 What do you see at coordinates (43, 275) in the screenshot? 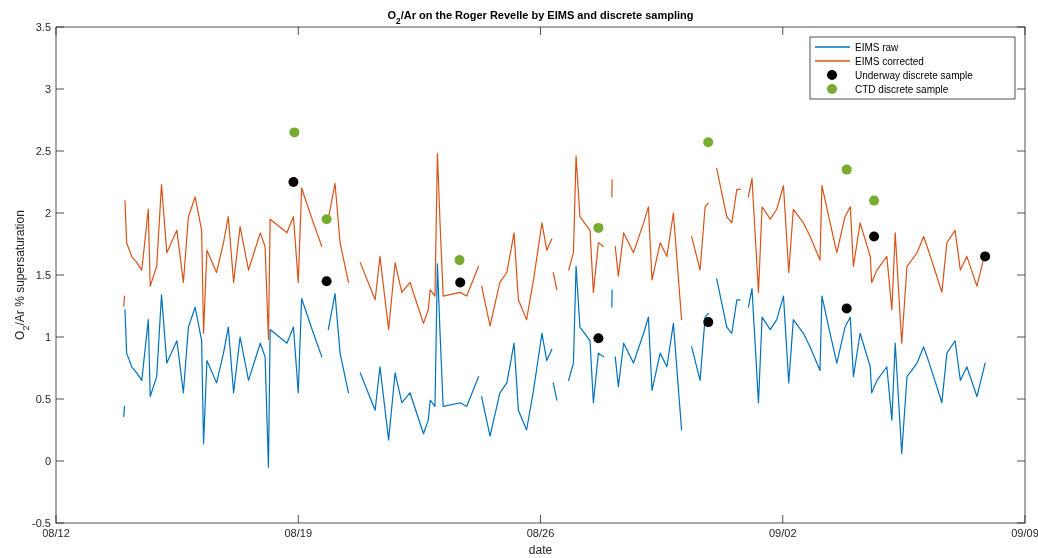
I see `y-tick-label: 1.5` at bounding box center [43, 275].